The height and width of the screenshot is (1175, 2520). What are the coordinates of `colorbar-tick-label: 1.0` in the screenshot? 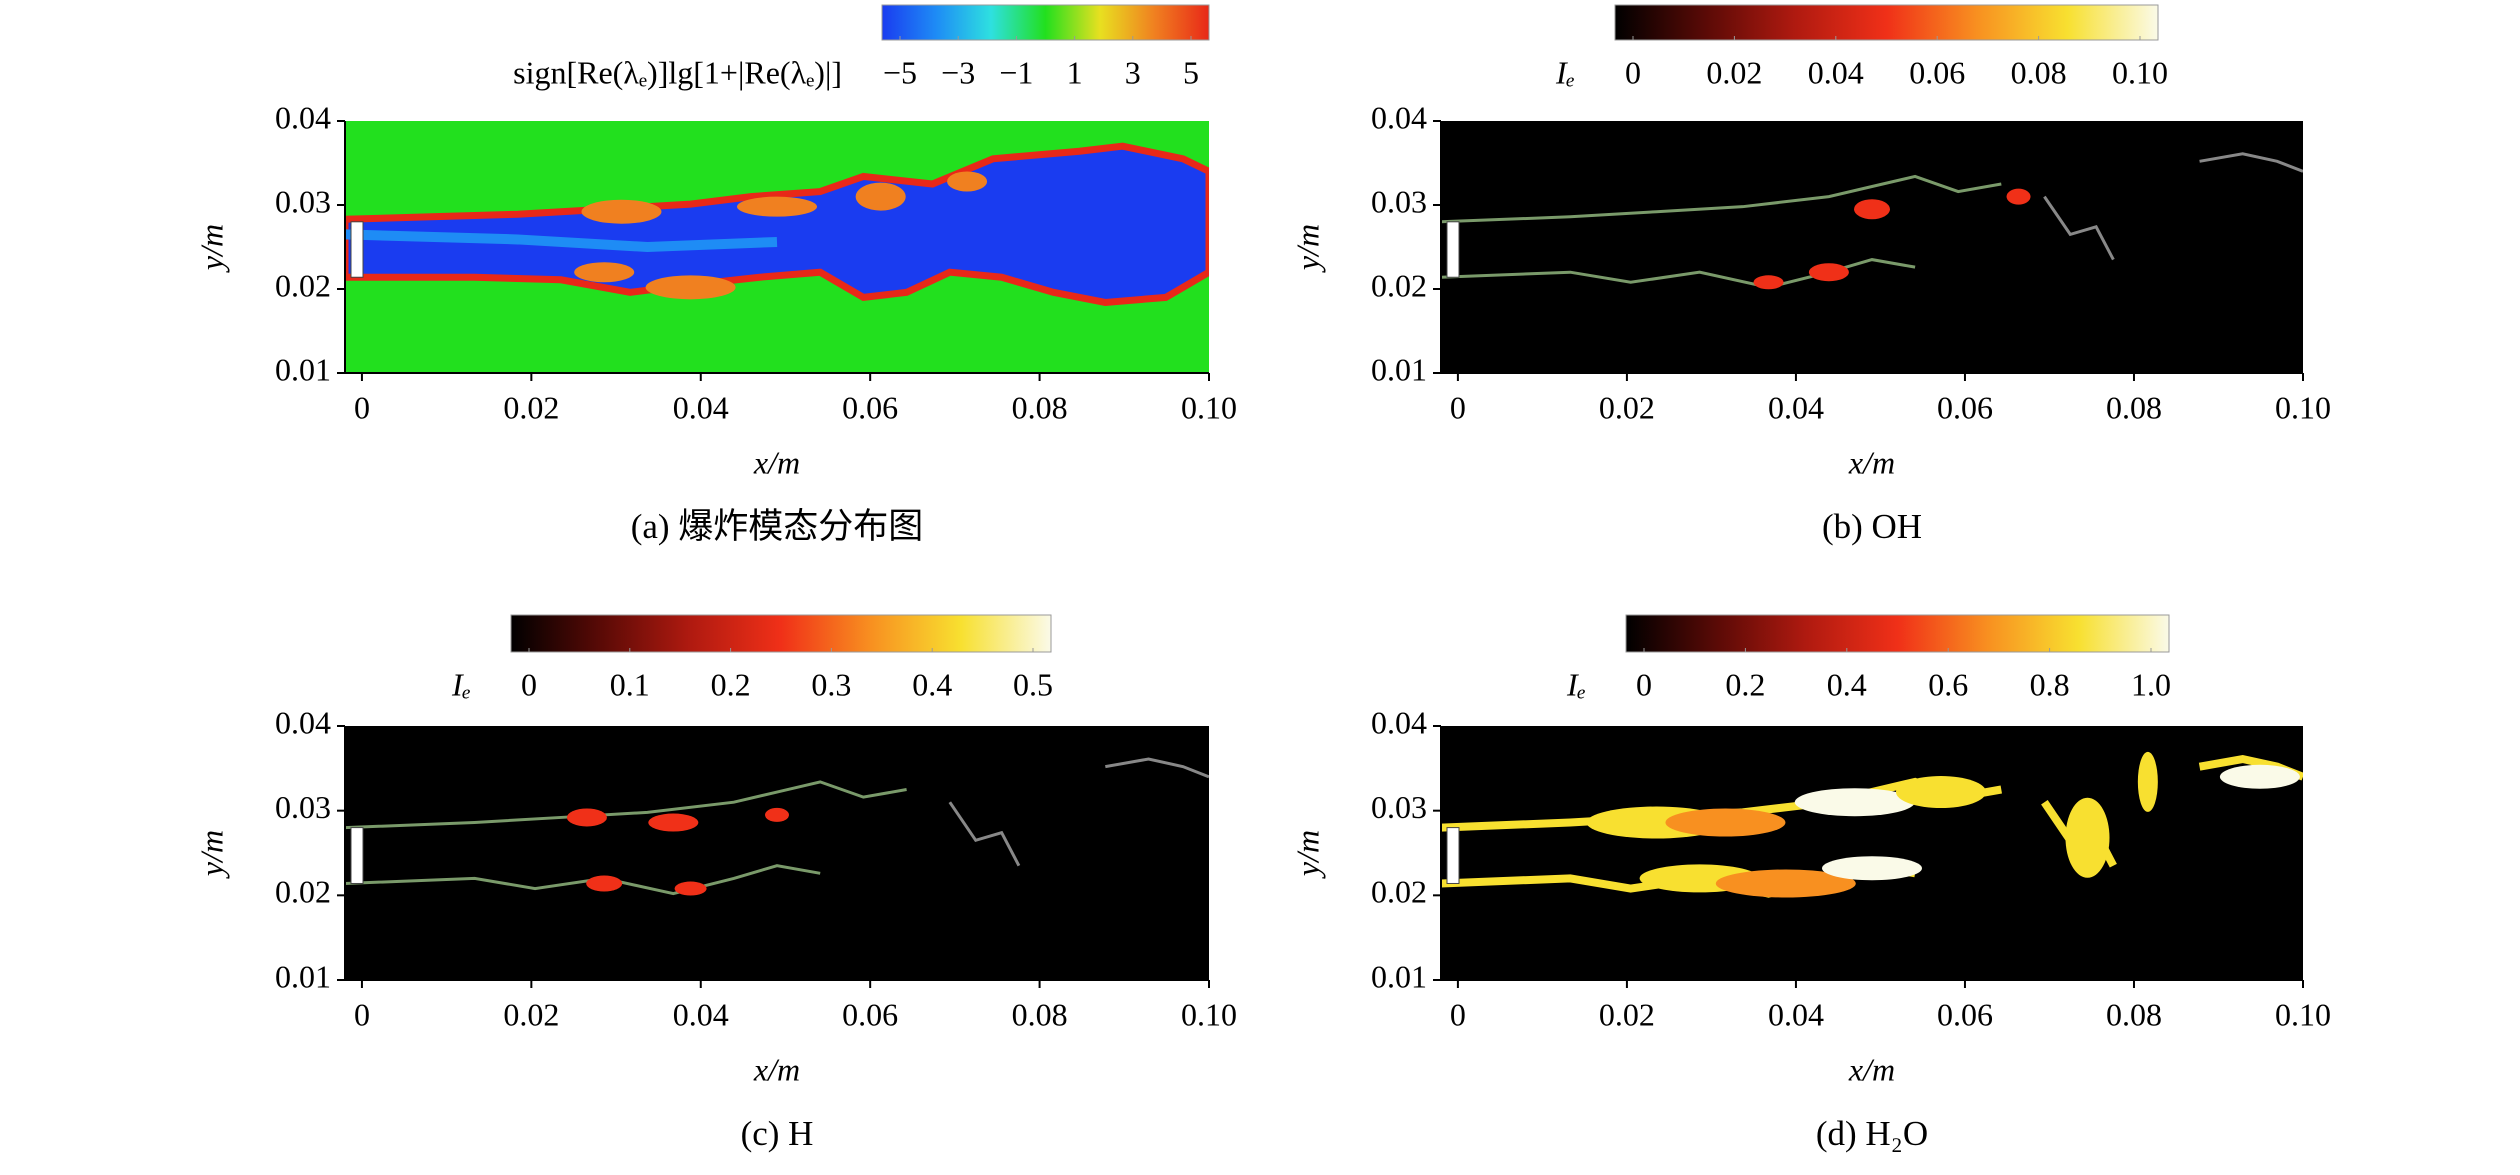 It's located at (2151, 684).